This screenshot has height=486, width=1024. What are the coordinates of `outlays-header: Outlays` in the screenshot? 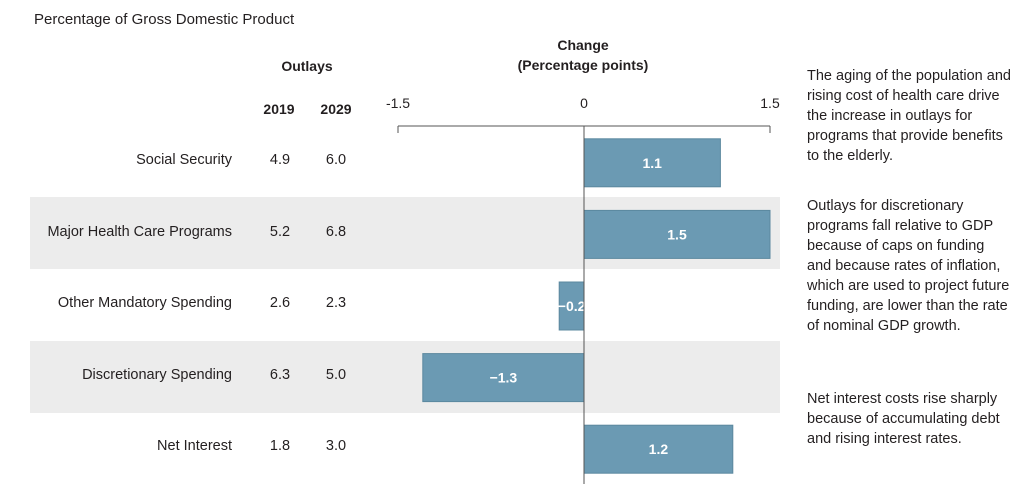 It's located at (307, 66).